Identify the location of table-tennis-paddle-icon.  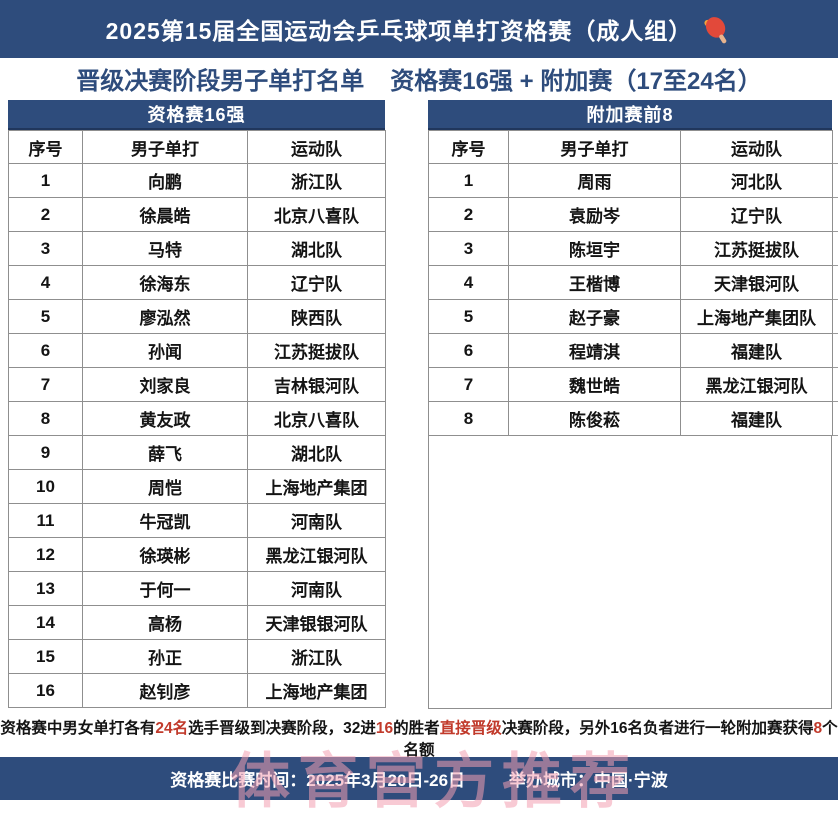
(717, 31).